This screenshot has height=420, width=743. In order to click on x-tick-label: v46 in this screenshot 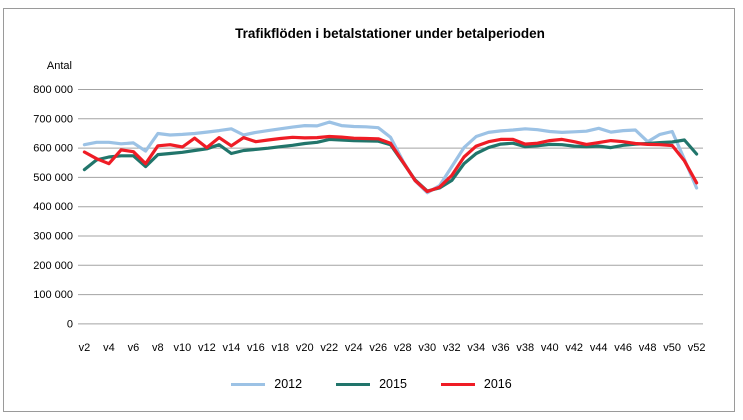, I will do `click(623, 348)`.